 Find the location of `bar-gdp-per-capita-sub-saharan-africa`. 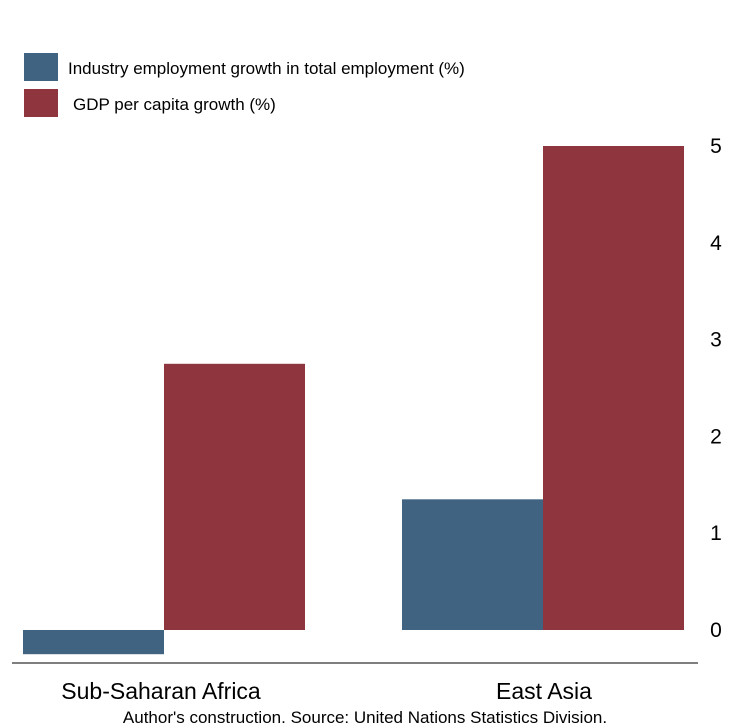

bar-gdp-per-capita-sub-saharan-africa is located at coordinates (234, 496).